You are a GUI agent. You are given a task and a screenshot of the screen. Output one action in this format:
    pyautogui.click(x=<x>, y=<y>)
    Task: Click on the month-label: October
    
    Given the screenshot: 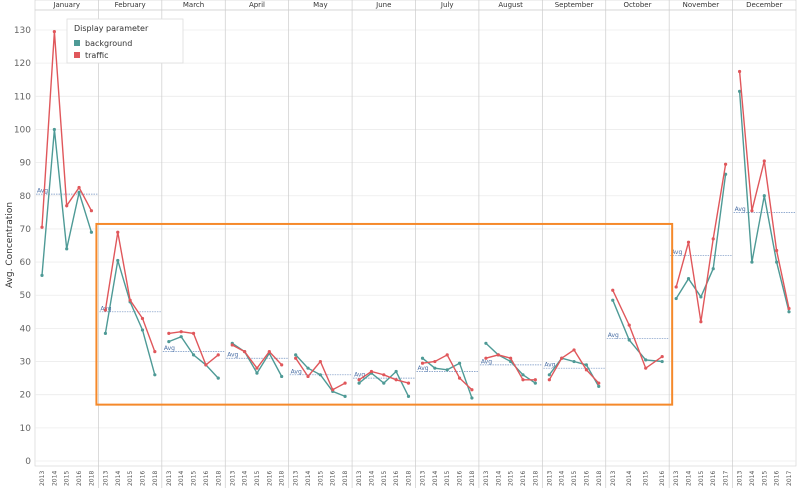 What is the action you would take?
    pyautogui.click(x=637, y=5)
    